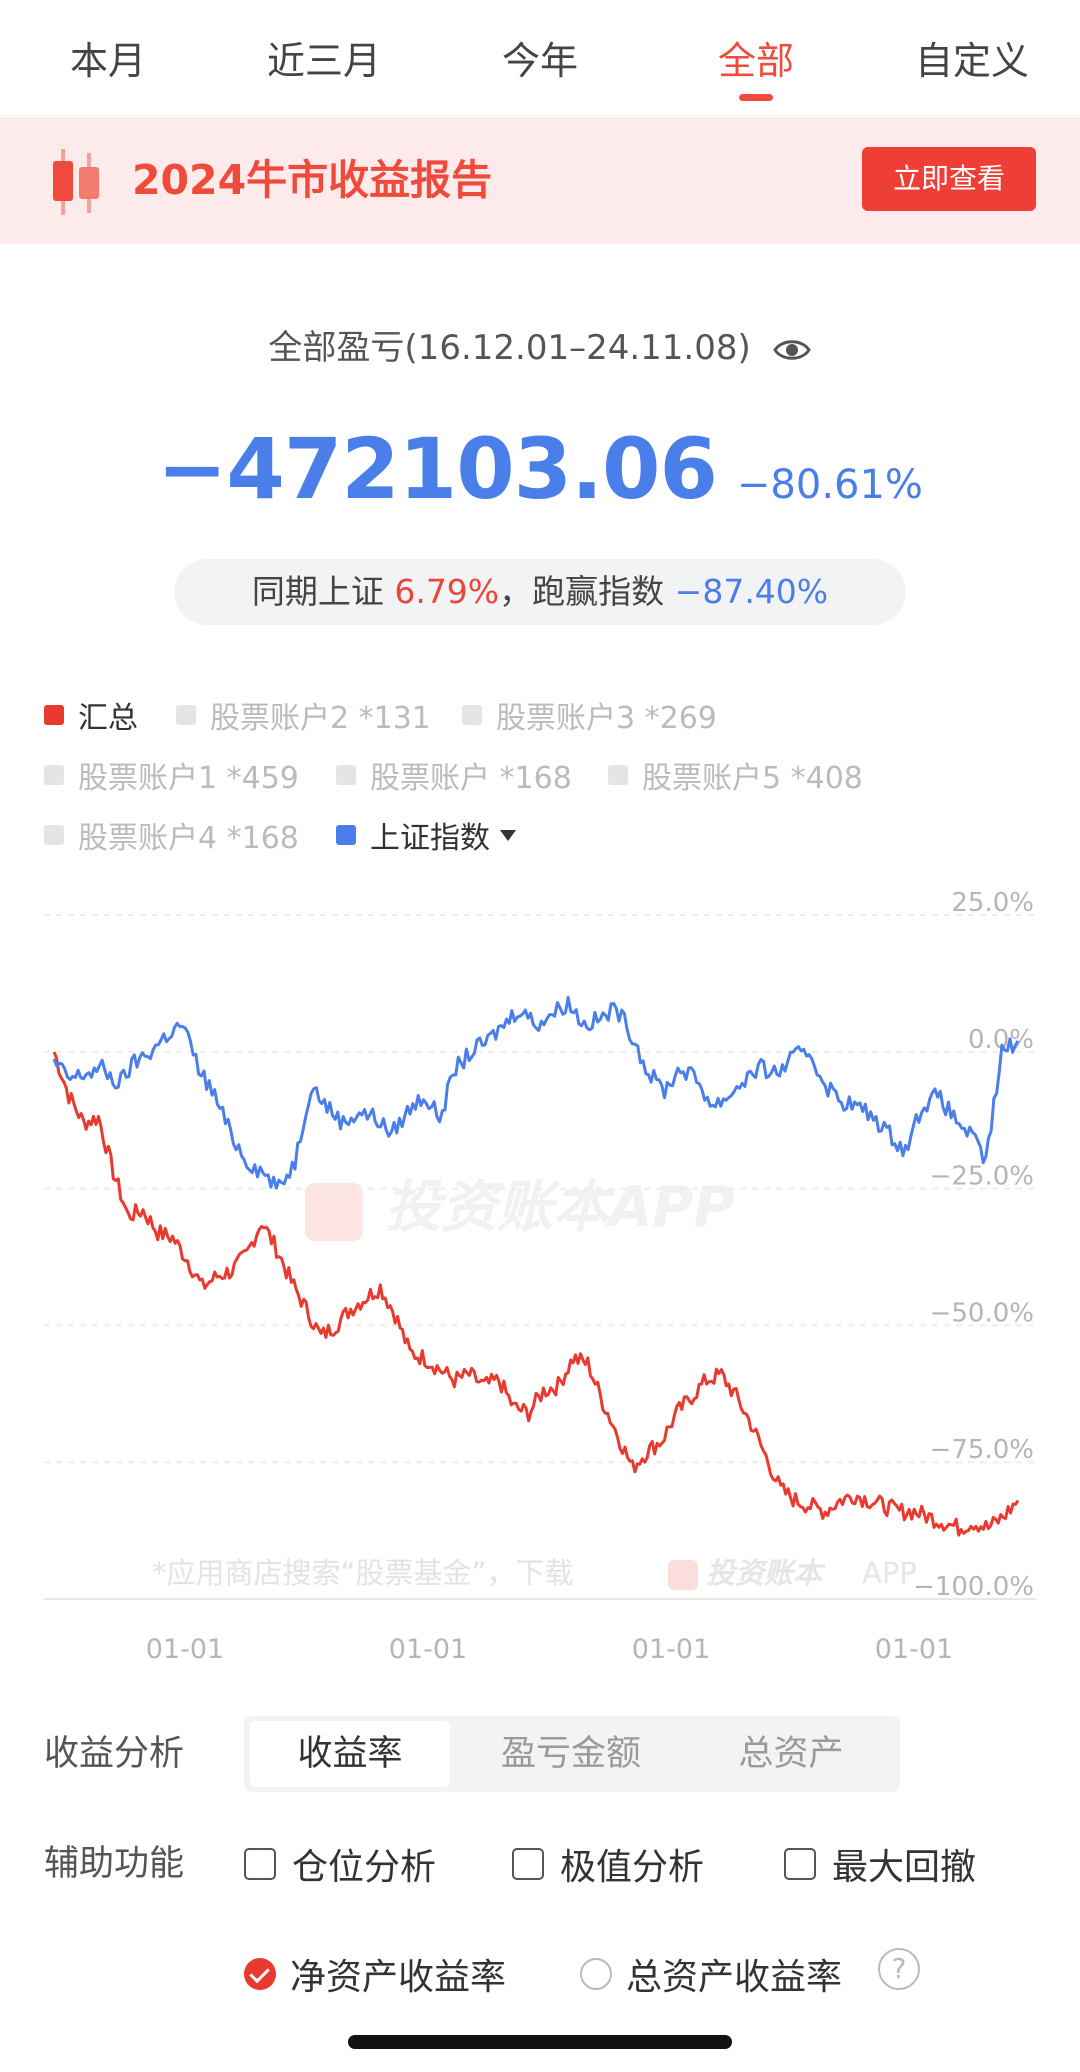 This screenshot has width=1080, height=2072. What do you see at coordinates (323, 591) in the screenshot?
I see `compare-prefix: 同期上证` at bounding box center [323, 591].